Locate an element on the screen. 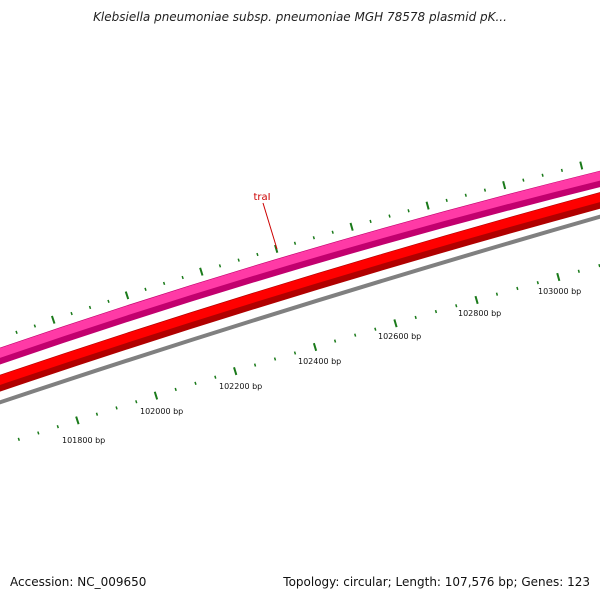 This screenshot has width=600, height=600. position-label: 103000 bp is located at coordinates (559, 291).